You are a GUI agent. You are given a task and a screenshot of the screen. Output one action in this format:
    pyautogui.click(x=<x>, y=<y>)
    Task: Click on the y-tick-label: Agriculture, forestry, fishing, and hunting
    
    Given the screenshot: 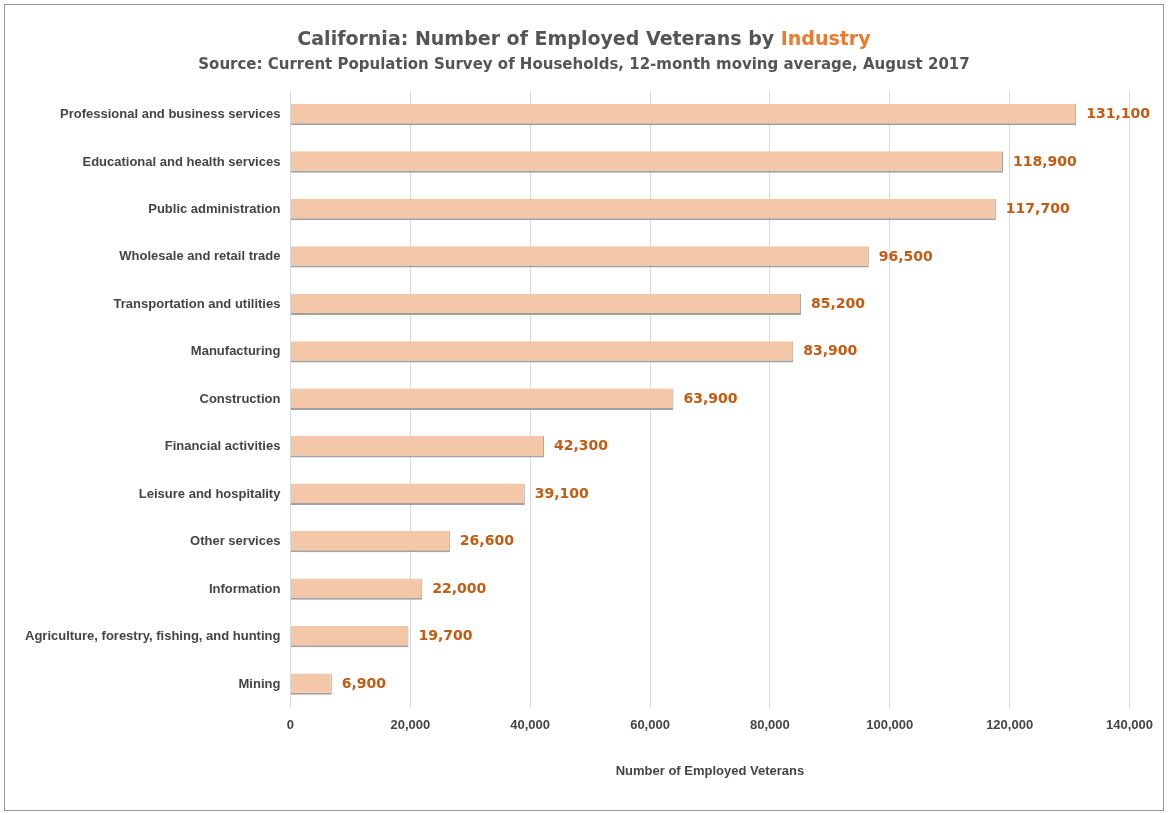 What is the action you would take?
    pyautogui.click(x=152, y=636)
    